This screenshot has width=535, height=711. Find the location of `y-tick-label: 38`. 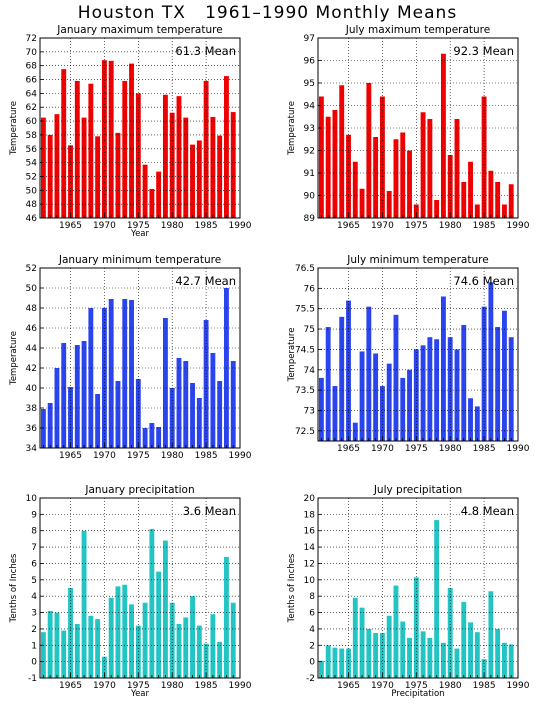

y-tick-label: 38 is located at coordinates (32, 409).